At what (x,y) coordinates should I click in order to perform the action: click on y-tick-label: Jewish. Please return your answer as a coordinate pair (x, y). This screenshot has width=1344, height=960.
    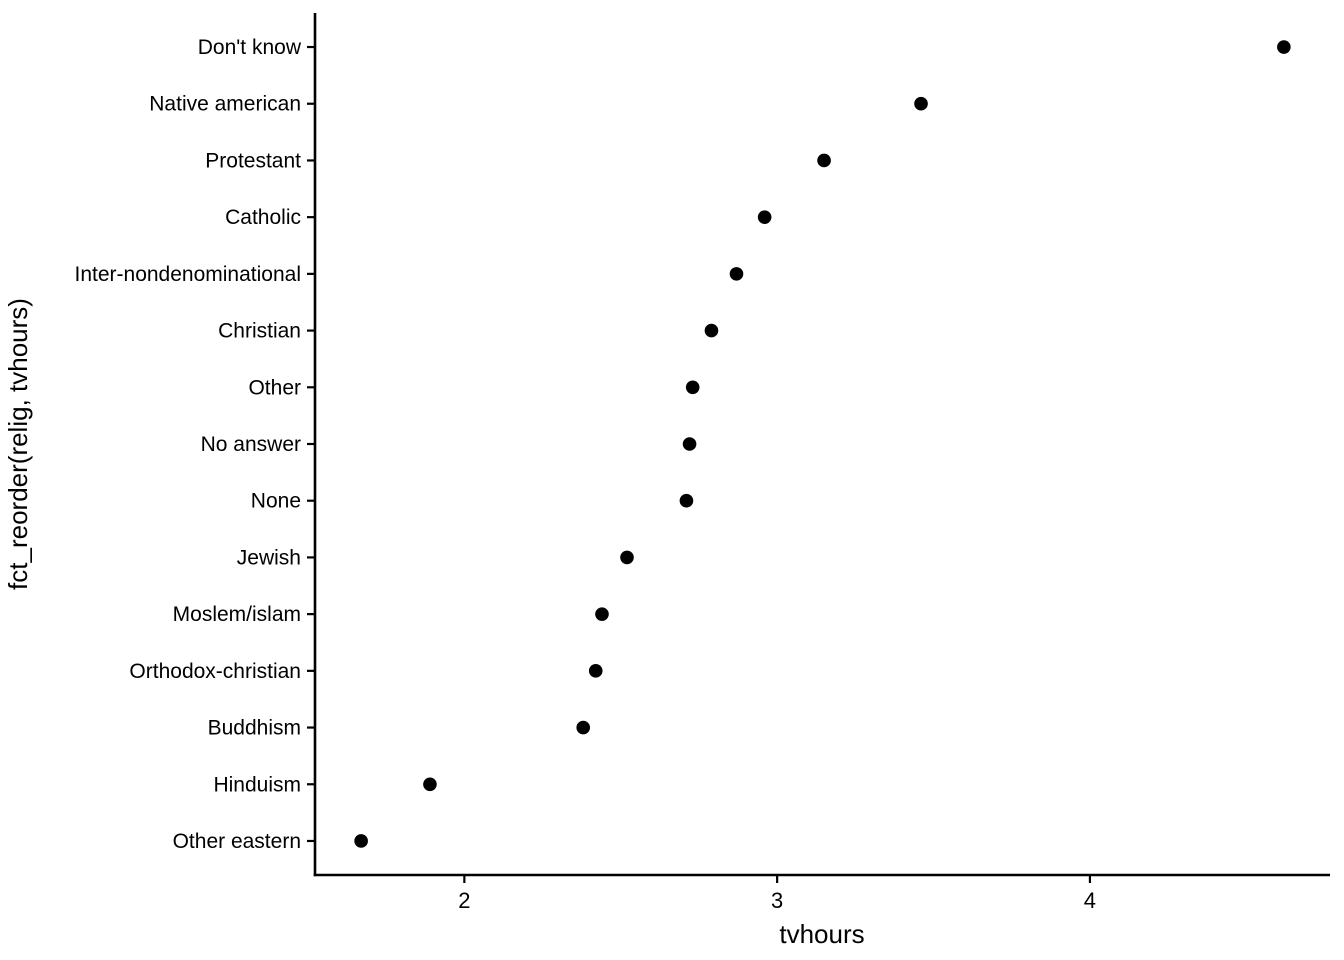
    Looking at the image, I should click on (269, 557).